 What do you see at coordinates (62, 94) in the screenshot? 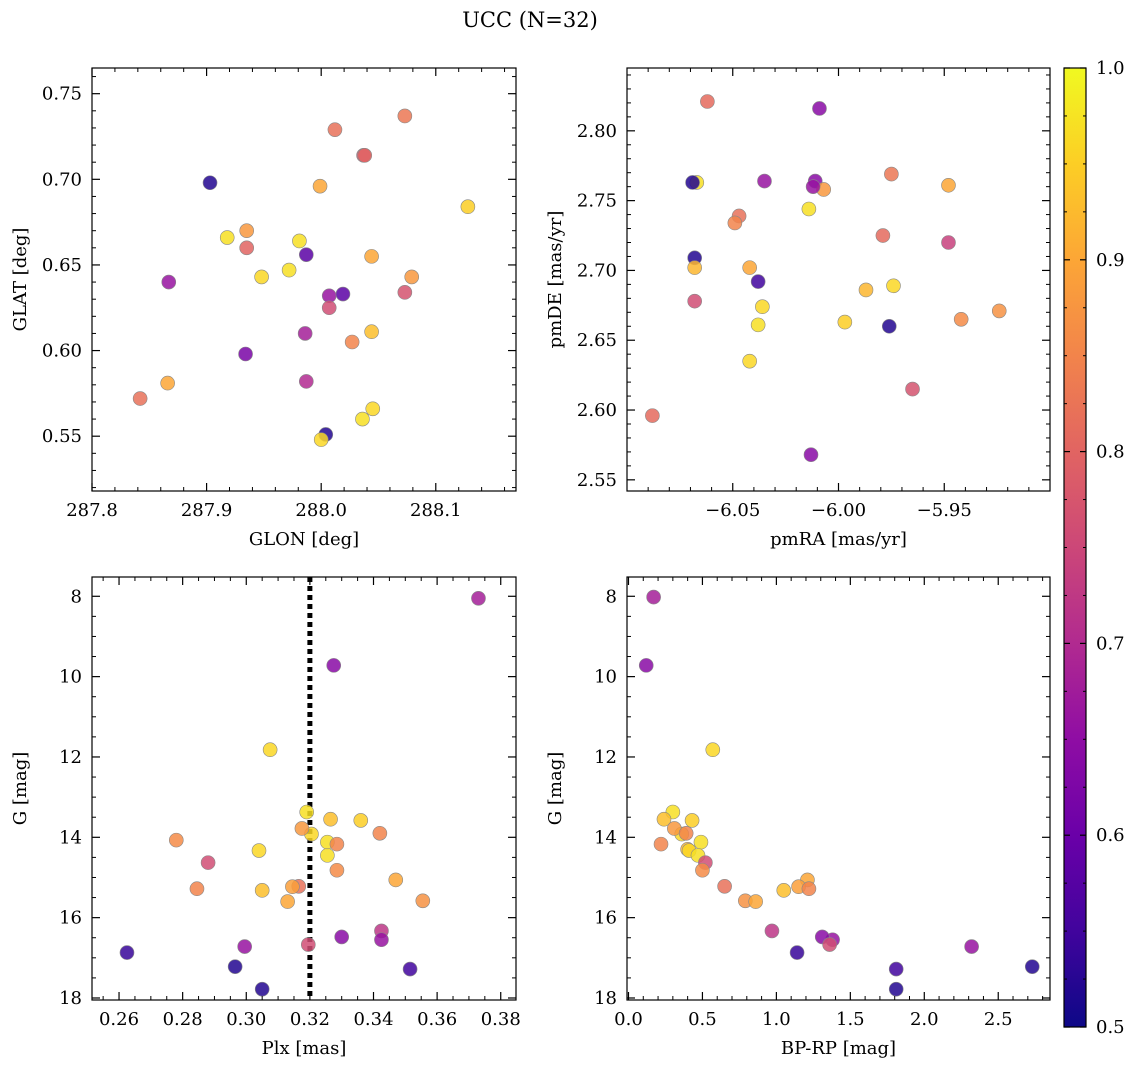
I see `y-tick-label: 0.75` at bounding box center [62, 94].